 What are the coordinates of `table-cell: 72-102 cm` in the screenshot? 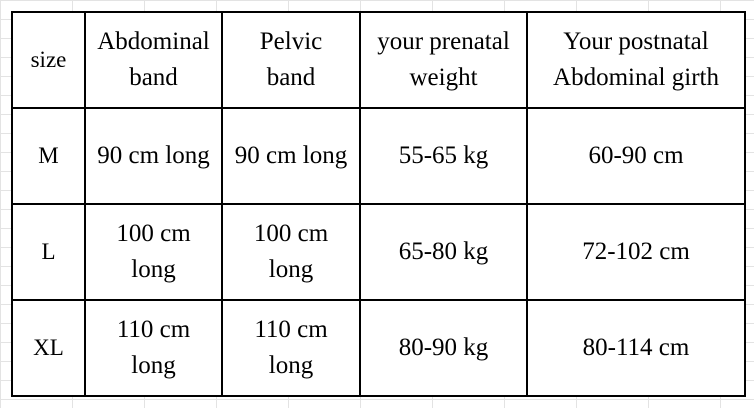 It's located at (636, 252).